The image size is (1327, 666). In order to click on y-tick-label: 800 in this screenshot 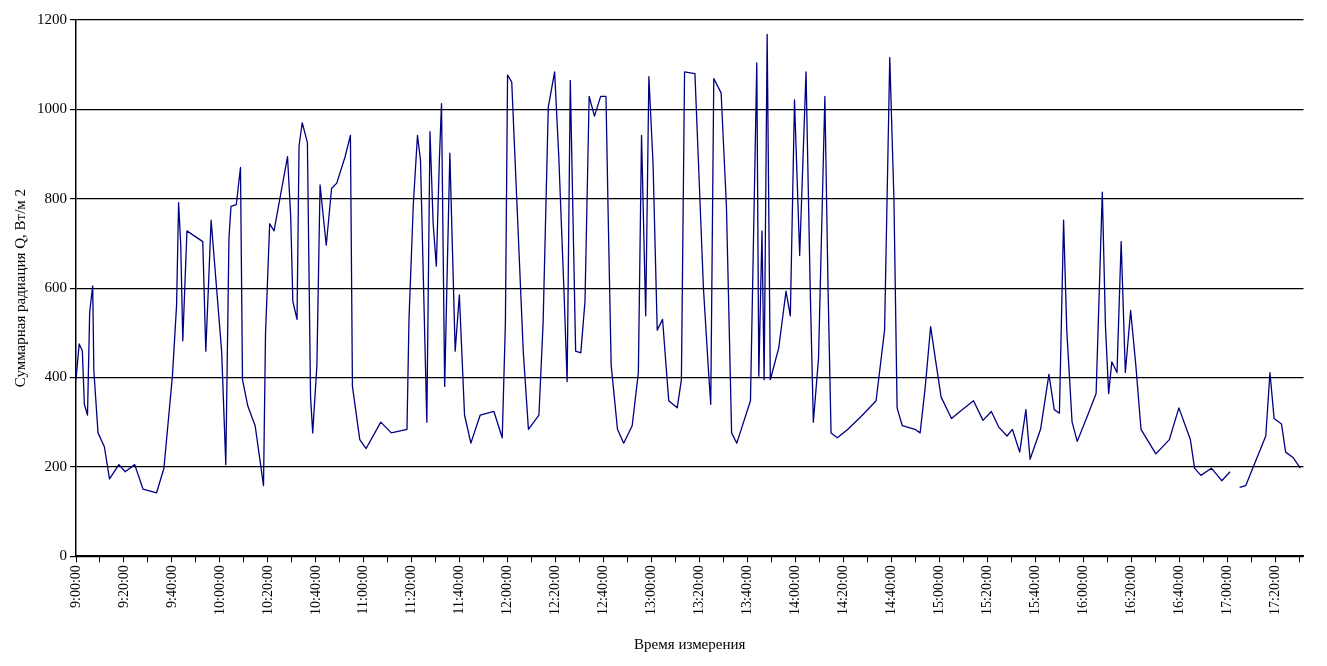, I will do `click(55, 197)`.